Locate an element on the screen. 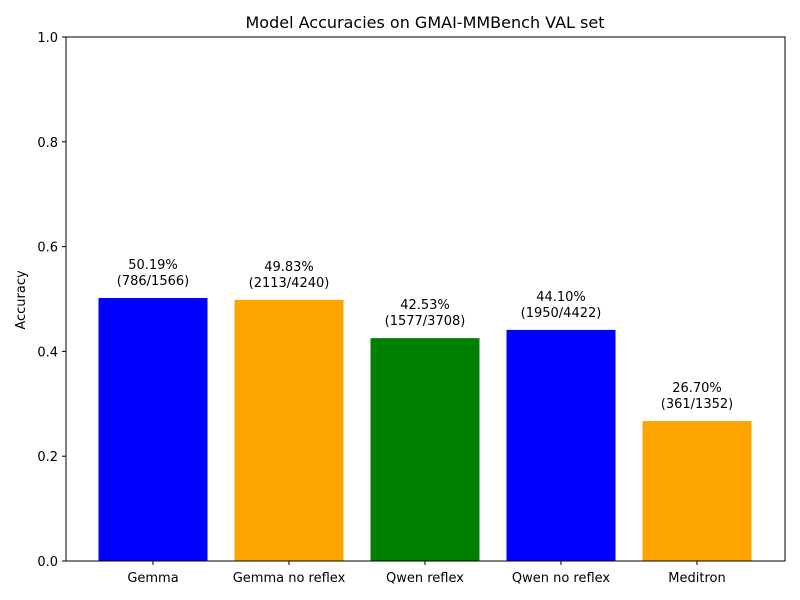 This screenshot has width=800, height=600. data-label-percent-3: 44.10% is located at coordinates (561, 297).